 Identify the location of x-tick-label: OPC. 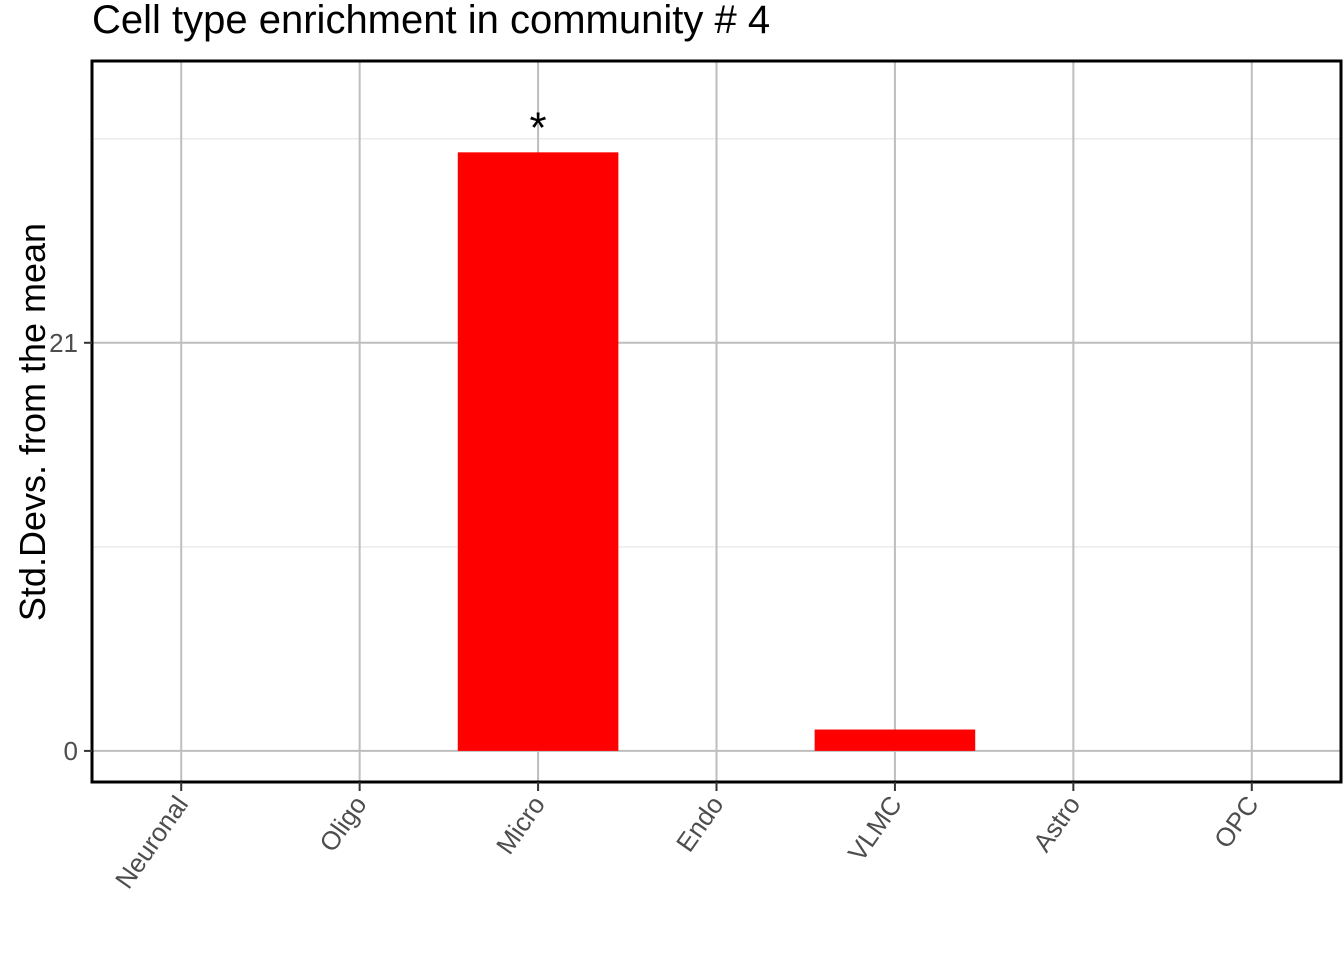
(1236, 821).